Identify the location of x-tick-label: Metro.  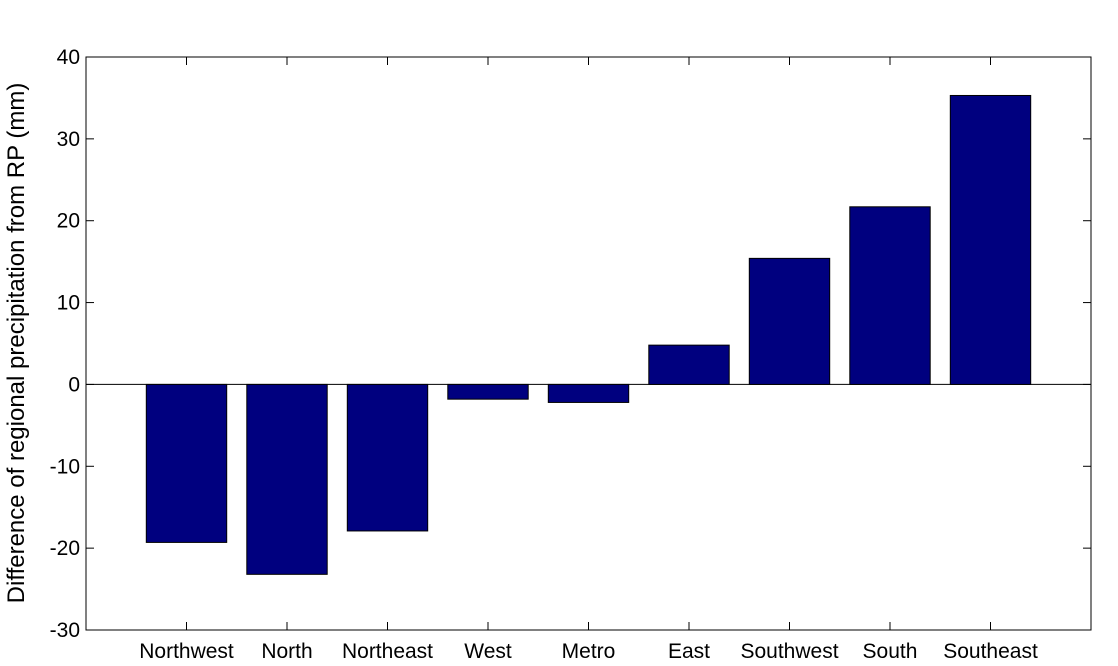
(589, 651).